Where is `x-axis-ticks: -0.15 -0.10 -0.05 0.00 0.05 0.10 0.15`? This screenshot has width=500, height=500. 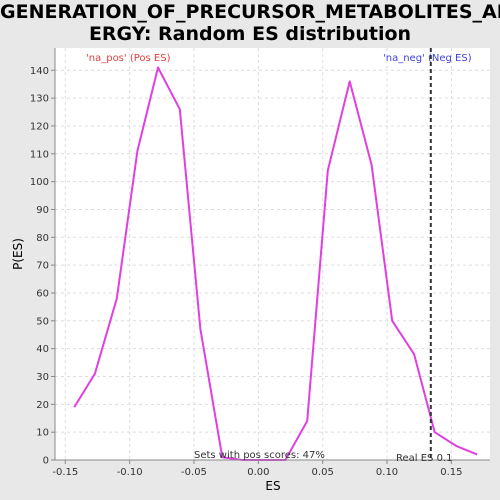
x-axis-ticks: -0.15 -0.10 -0.05 0.00 0.05 0.10 0.15 is located at coordinates (257, 469).